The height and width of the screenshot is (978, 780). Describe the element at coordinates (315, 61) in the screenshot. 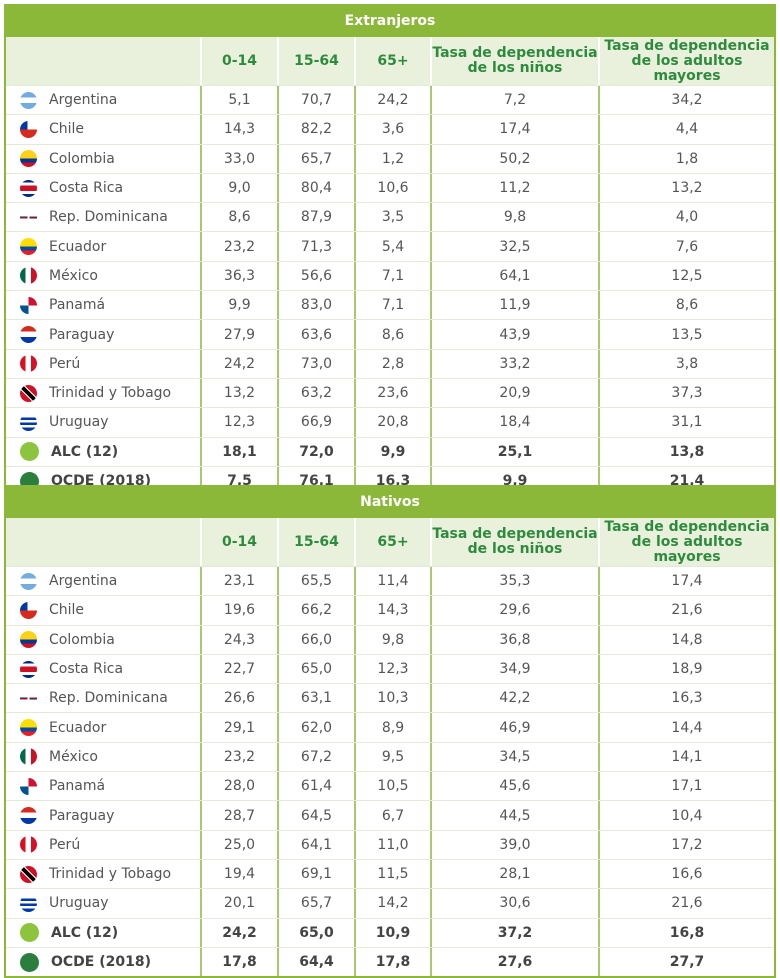

I see `column-header: 15-64` at that location.